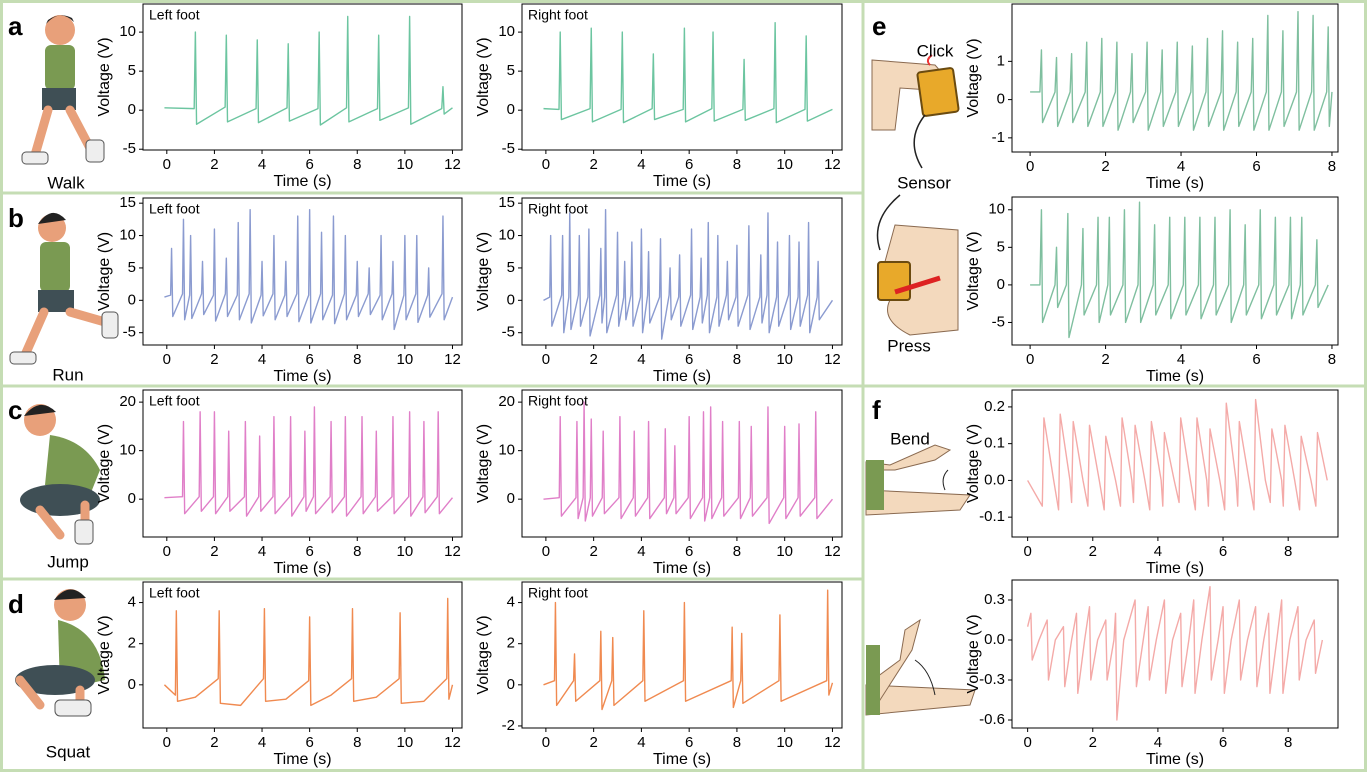 The height and width of the screenshot is (772, 1367). What do you see at coordinates (132, 643) in the screenshot?
I see `y-tick-label: 2` at bounding box center [132, 643].